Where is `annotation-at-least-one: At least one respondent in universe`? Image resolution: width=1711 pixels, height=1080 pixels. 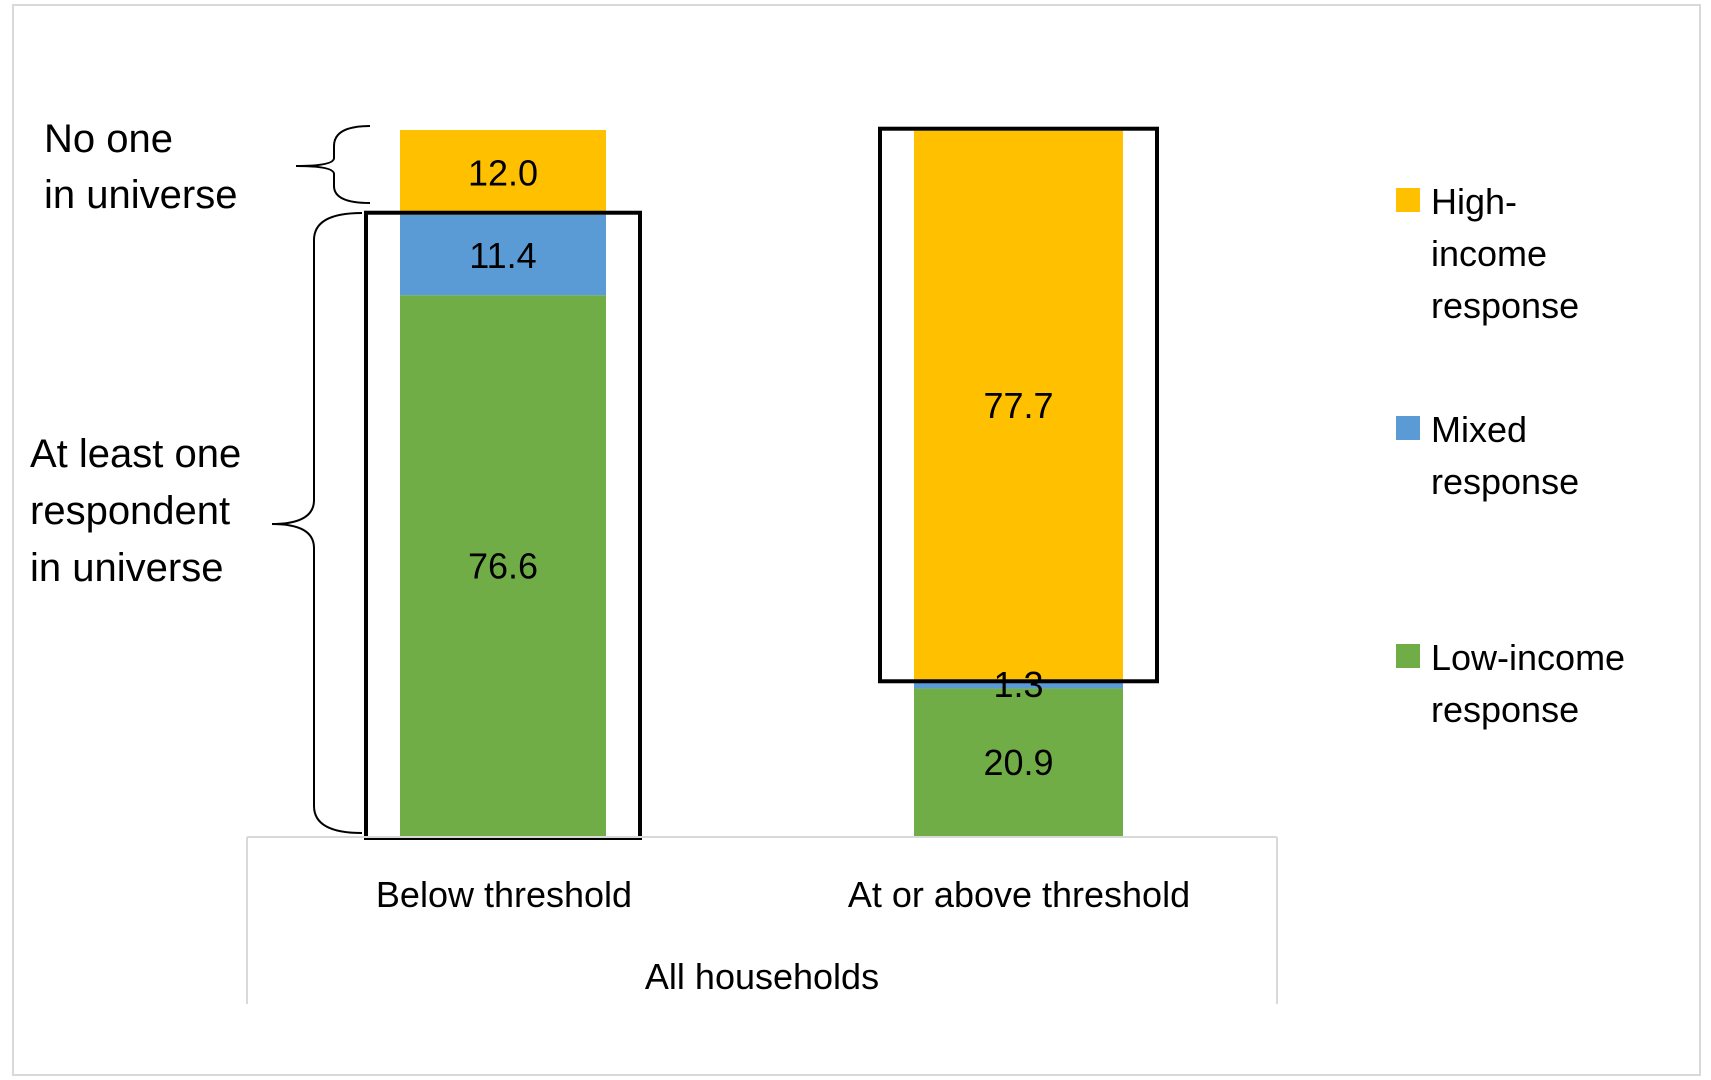
annotation-at-least-one: At least one respondent in universe is located at coordinates (196, 523).